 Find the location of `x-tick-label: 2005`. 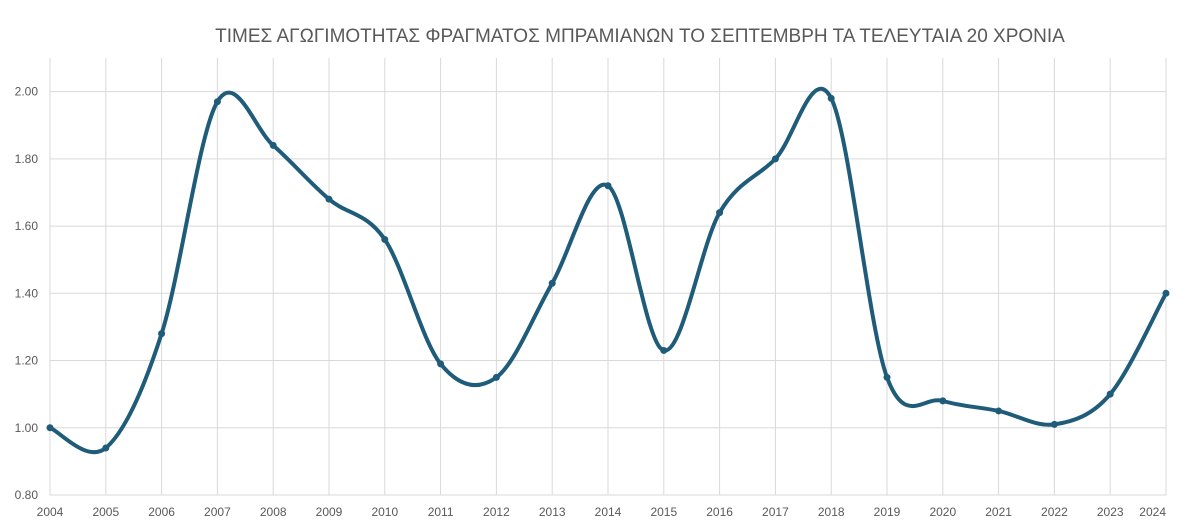

x-tick-label: 2005 is located at coordinates (105, 512).